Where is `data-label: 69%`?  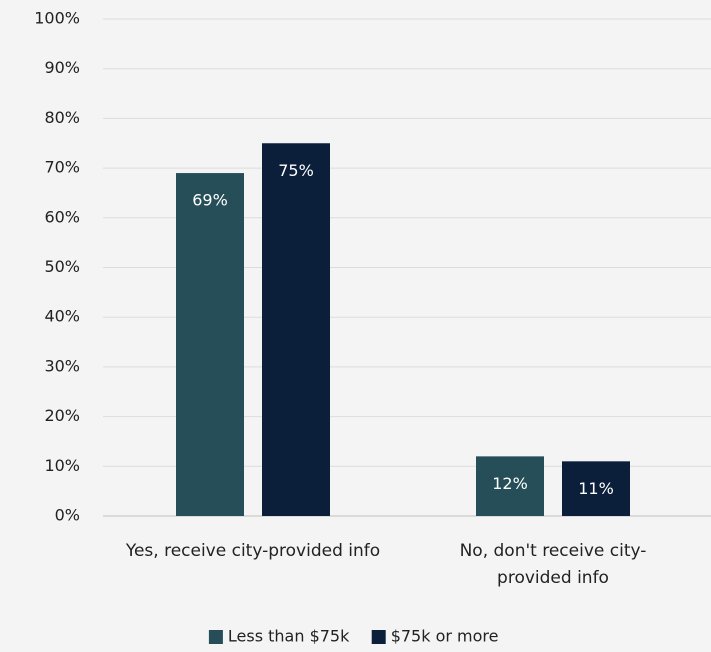 data-label: 69% is located at coordinates (210, 200).